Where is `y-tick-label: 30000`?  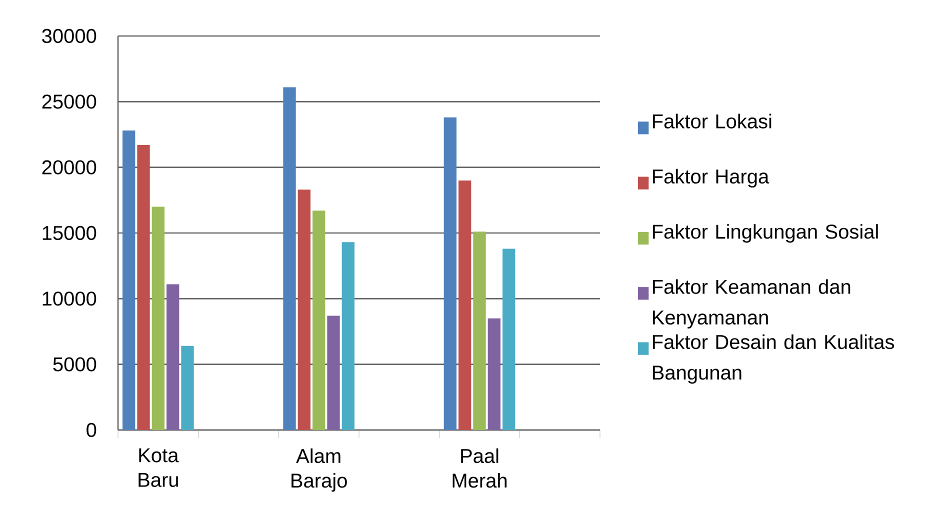 y-tick-label: 30000 is located at coordinates (69, 36).